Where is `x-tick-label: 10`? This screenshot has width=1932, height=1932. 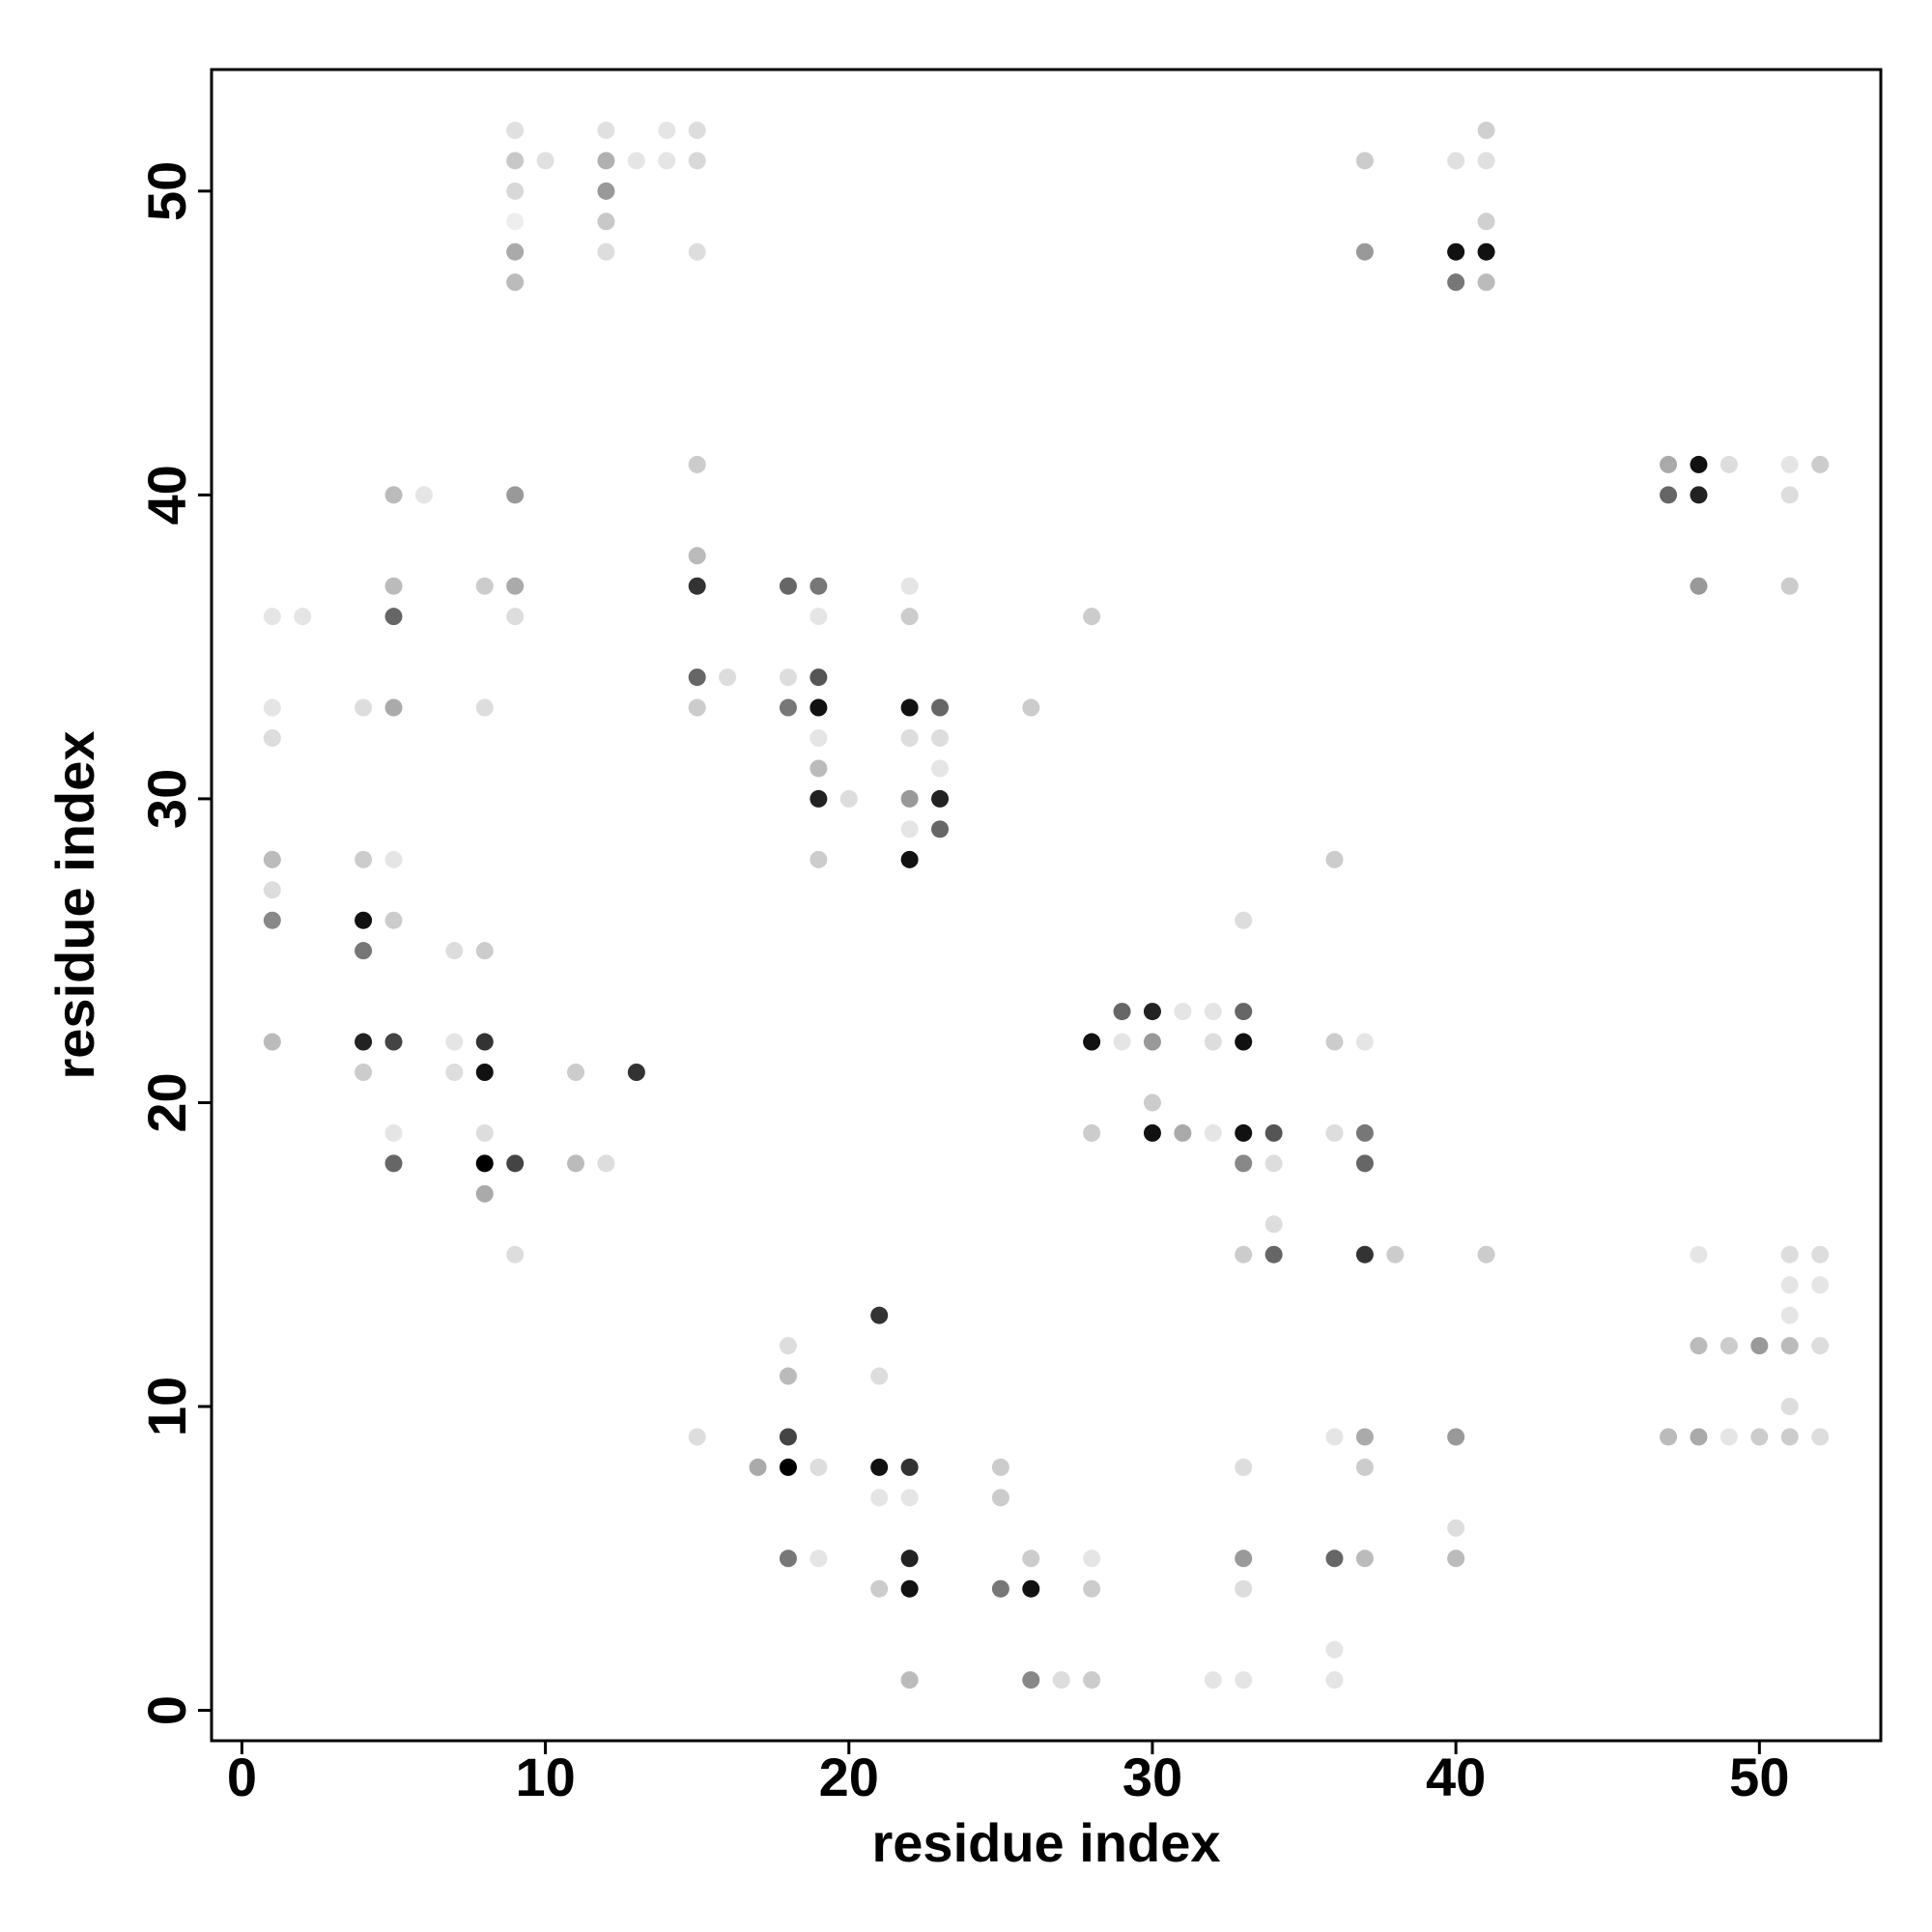
x-tick-label: 10 is located at coordinates (545, 1777).